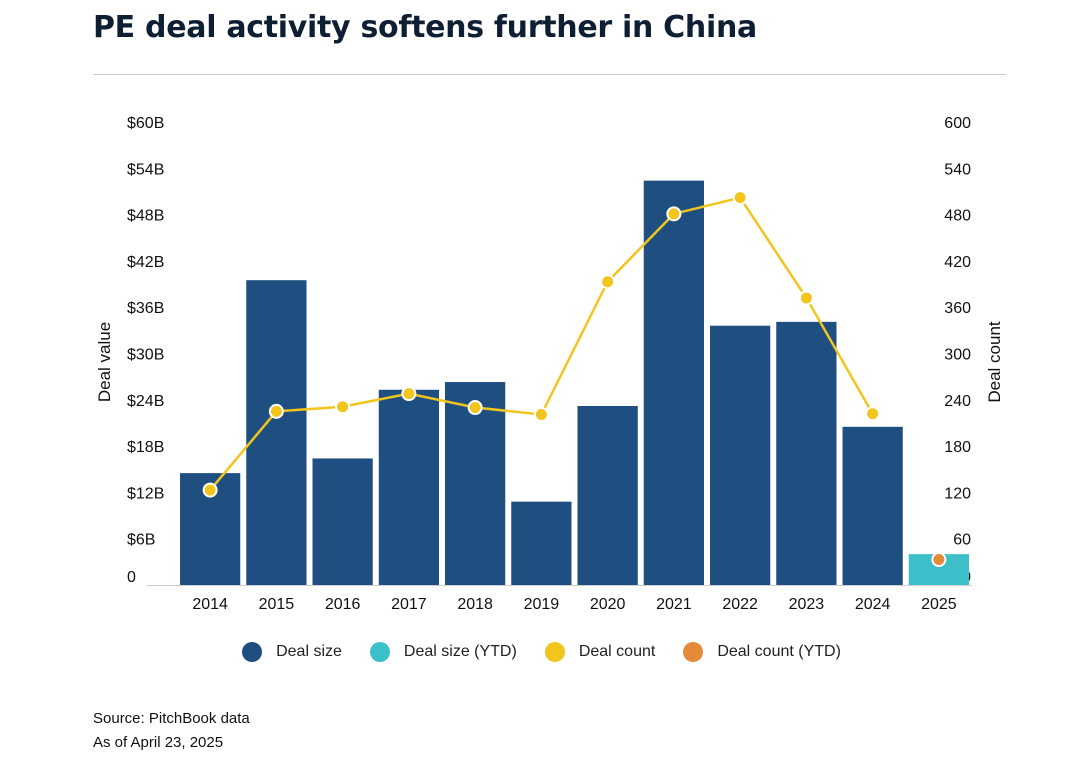 The image size is (1076, 768). I want to click on y-tick-right-7: 420, so click(957, 262).